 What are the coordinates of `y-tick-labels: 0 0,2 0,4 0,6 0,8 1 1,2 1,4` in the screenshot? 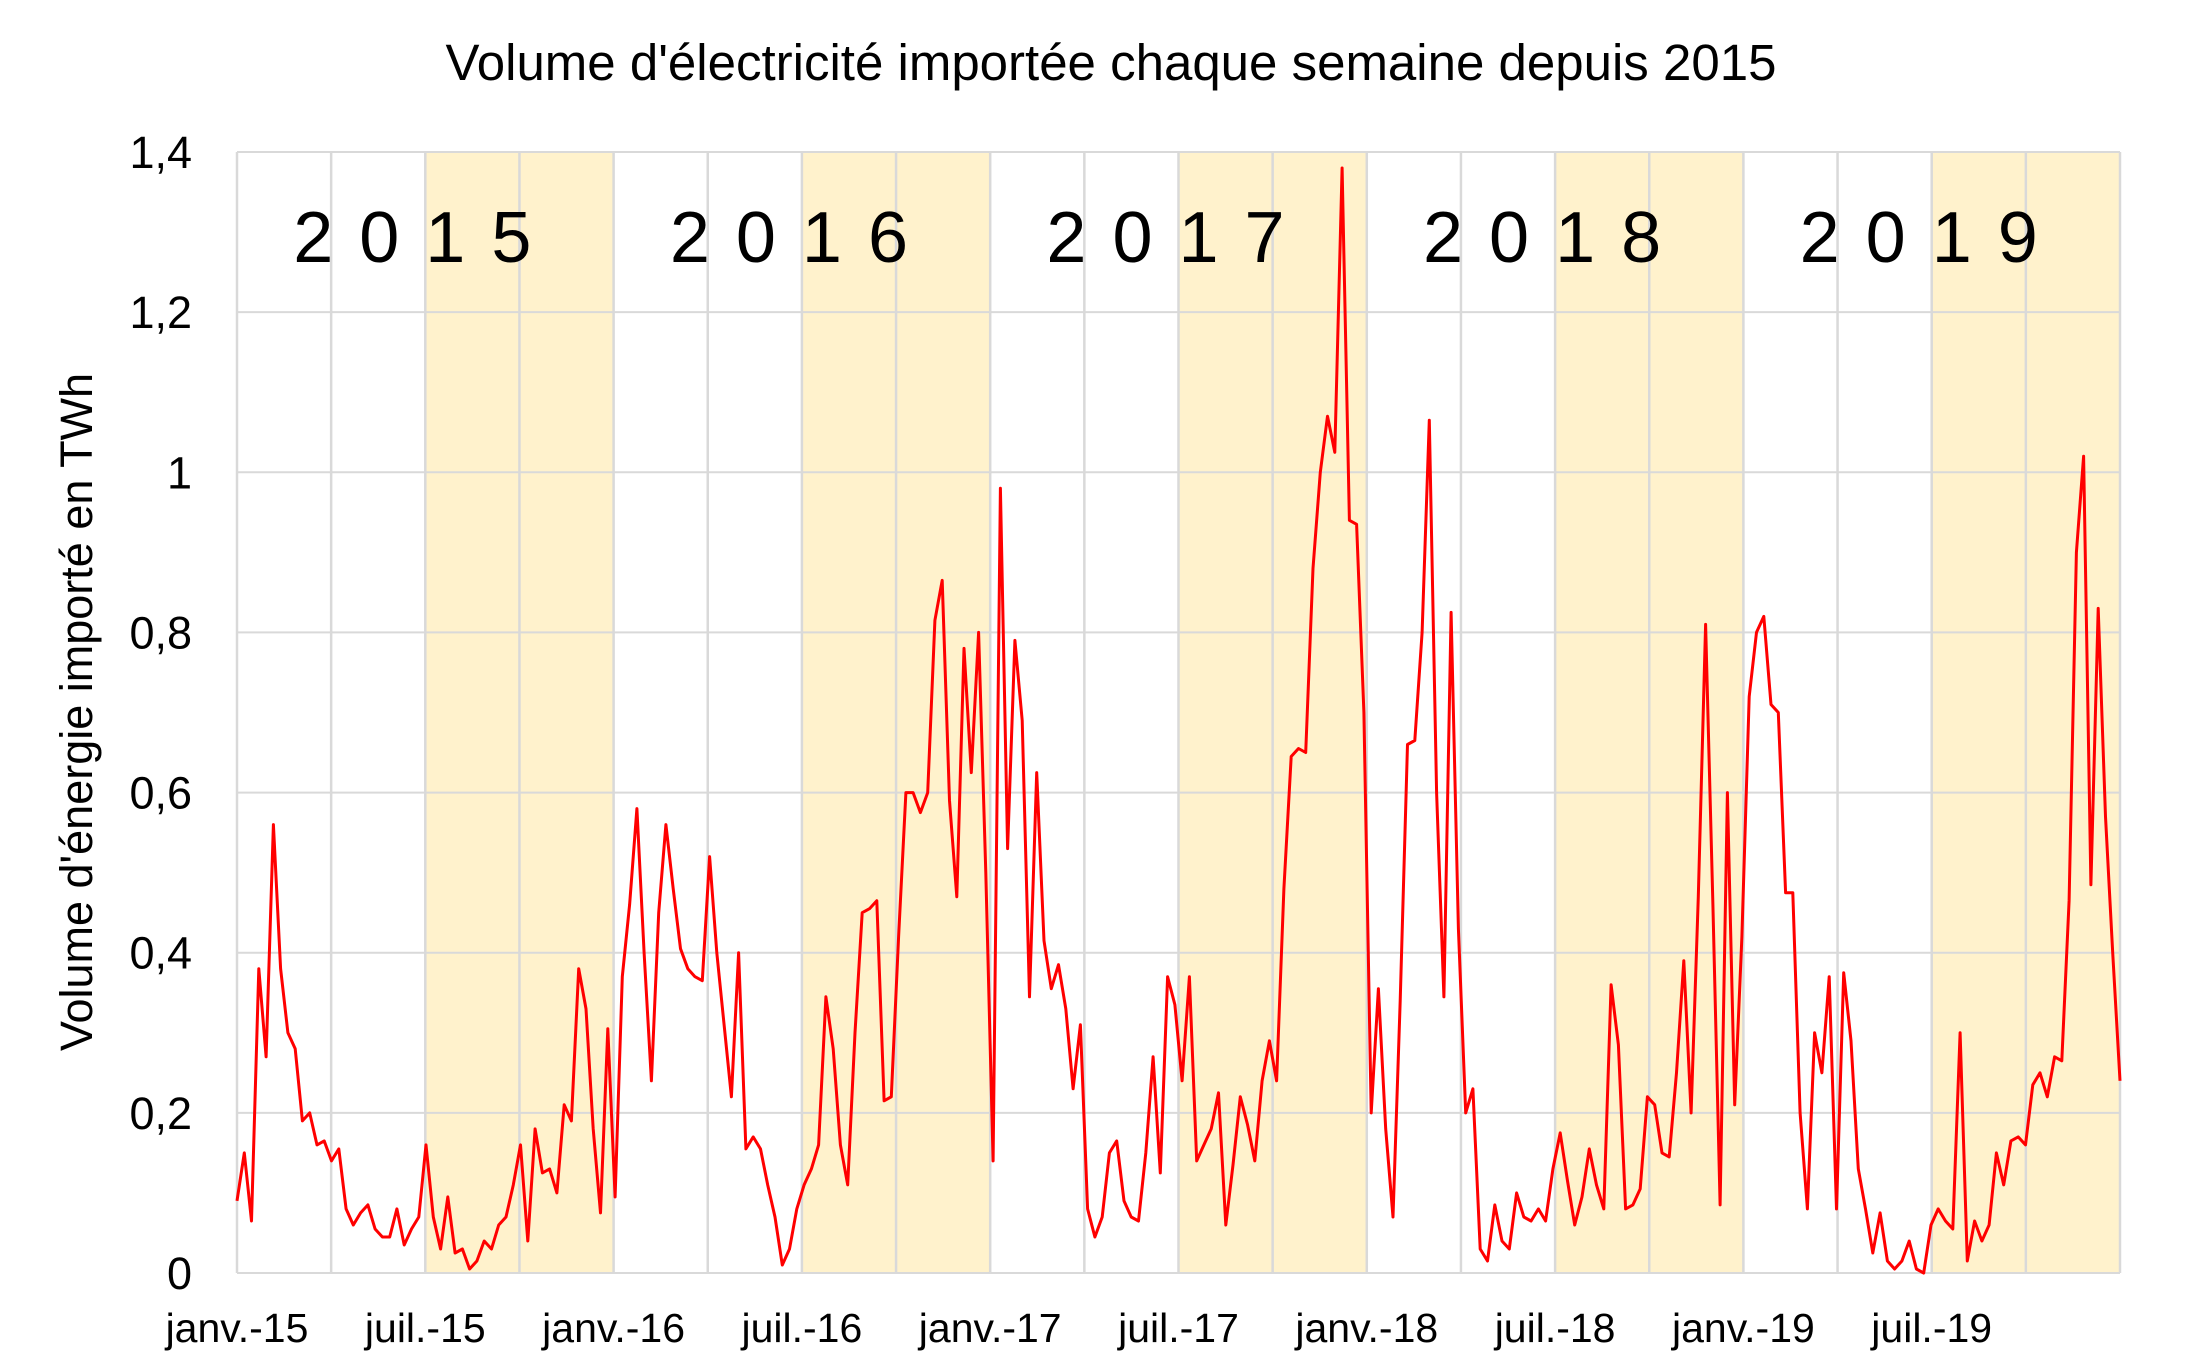 It's located at (160, 713).